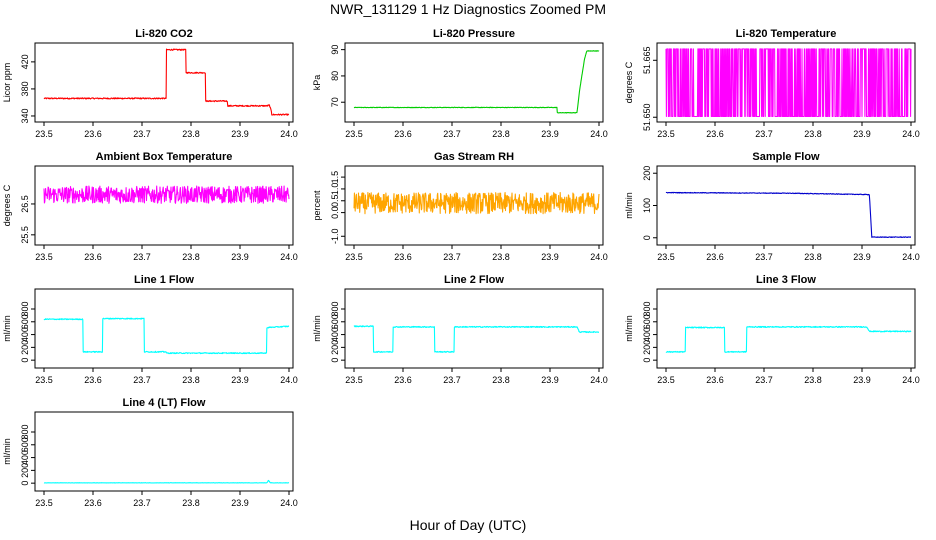 This screenshot has width=936, height=540. Describe the element at coordinates (468, 9) in the screenshot. I see `page-title: NWR_131129 1 Hz Diagnostics Zoomed PM` at that location.